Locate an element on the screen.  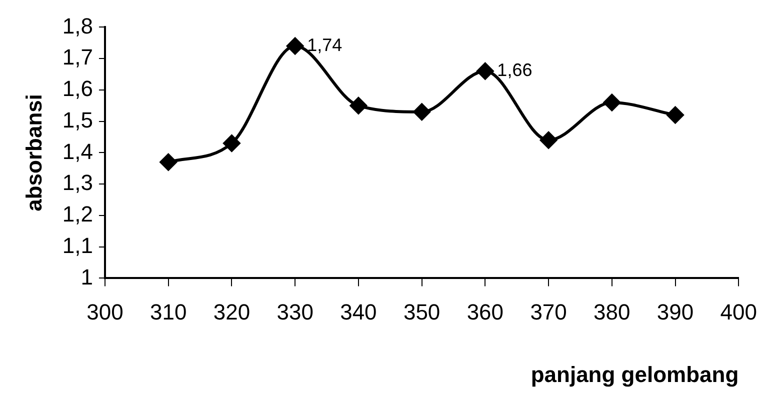
x-axis-title: panjang gelombang is located at coordinates (634, 374).